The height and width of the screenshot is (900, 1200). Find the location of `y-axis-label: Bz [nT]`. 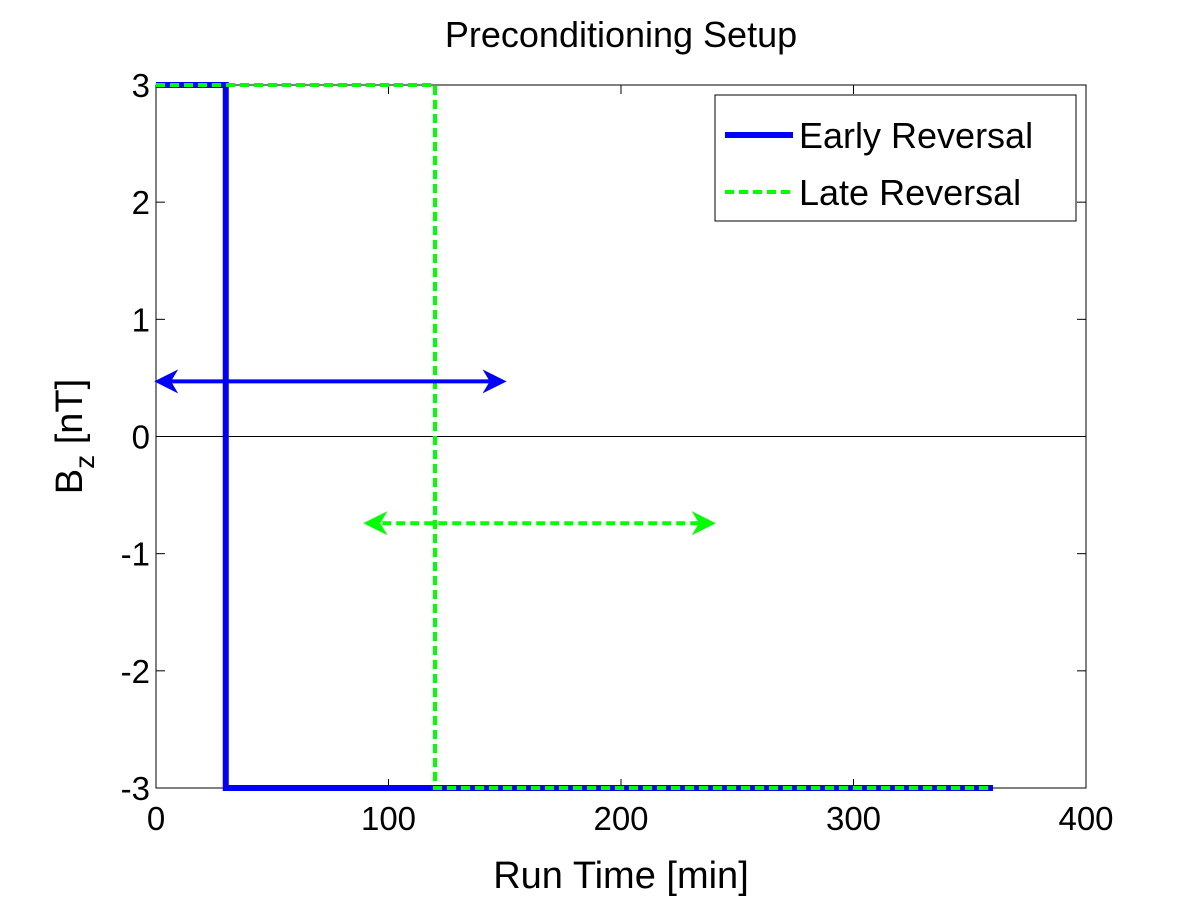

y-axis-label: Bz [nT] is located at coordinates (74, 436).